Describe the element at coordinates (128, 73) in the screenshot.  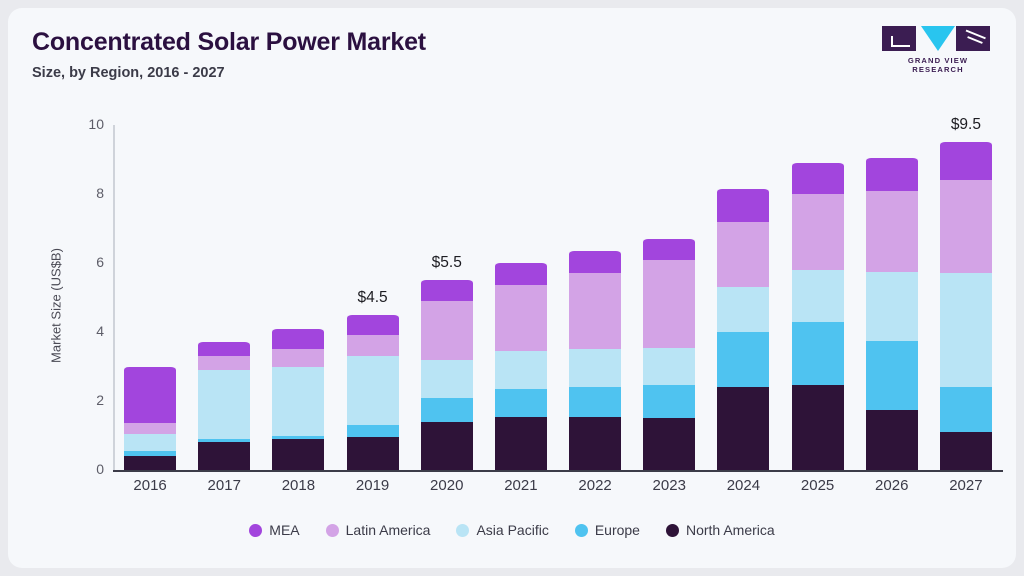
I see `chart-subtitle: Size, by Region, 2016 - 2027` at that location.